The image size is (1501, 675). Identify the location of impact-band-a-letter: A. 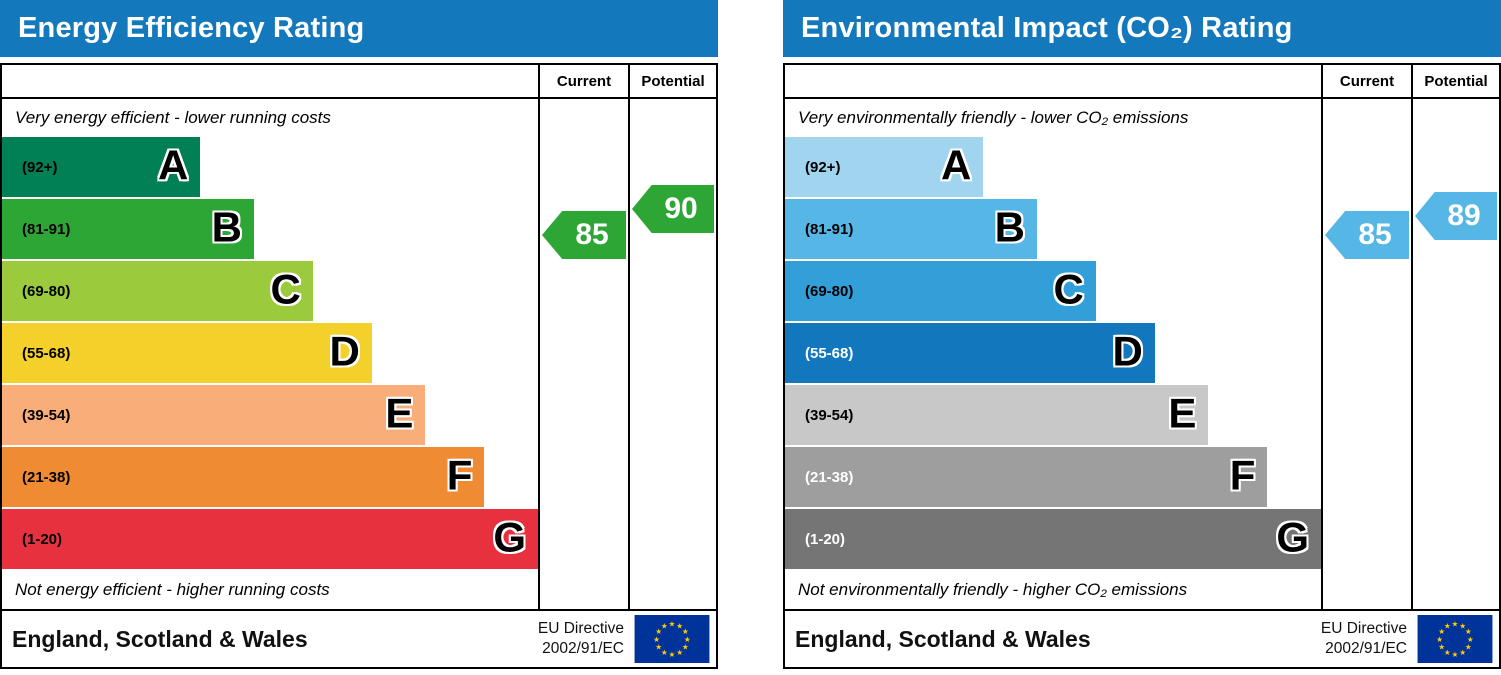
(956, 165).